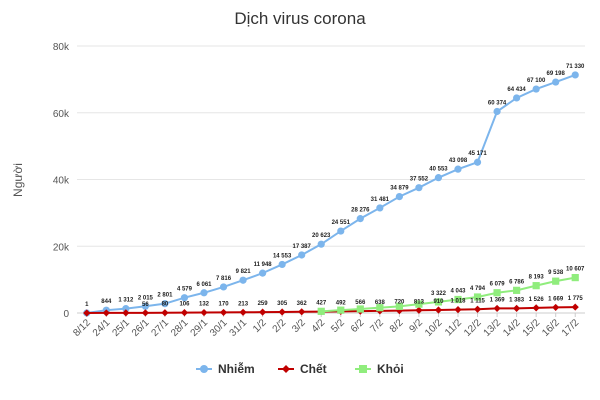 The width and height of the screenshot is (600, 400). Describe the element at coordinates (239, 328) in the screenshot. I see `x-tick-label: 31/1` at that location.